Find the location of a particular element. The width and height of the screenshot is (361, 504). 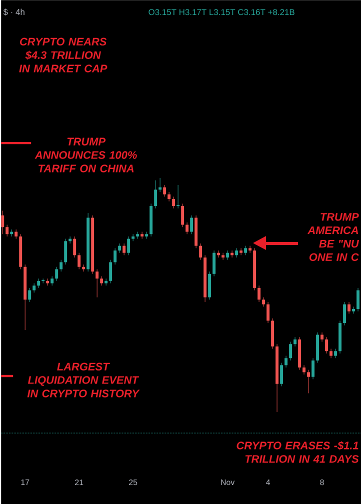

text: CRYPTO NEARS $4.3 TRILLION IN MARKET CAP is located at coordinates (63, 55).